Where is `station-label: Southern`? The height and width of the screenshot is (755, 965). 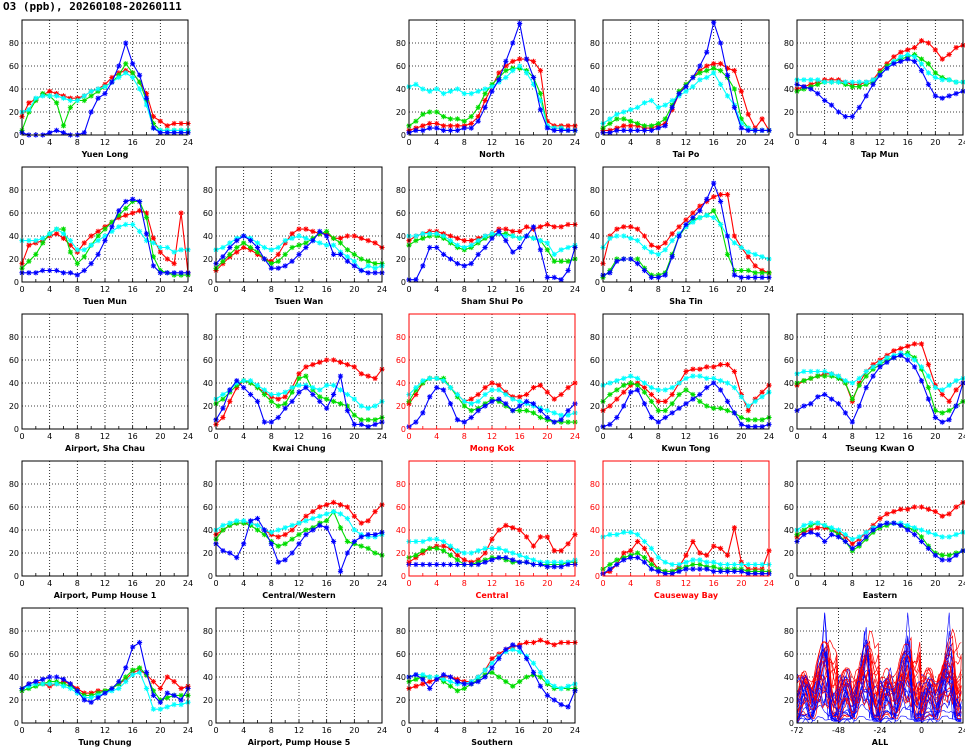
station-label: Southern is located at coordinates (492, 742).